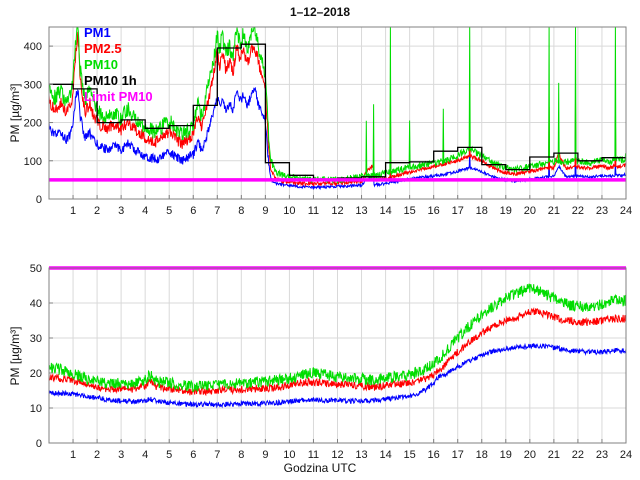 Image resolution: width=640 pixels, height=480 pixels. What do you see at coordinates (101, 64) in the screenshot?
I see `legend-item-pm10: PM10` at bounding box center [101, 64].